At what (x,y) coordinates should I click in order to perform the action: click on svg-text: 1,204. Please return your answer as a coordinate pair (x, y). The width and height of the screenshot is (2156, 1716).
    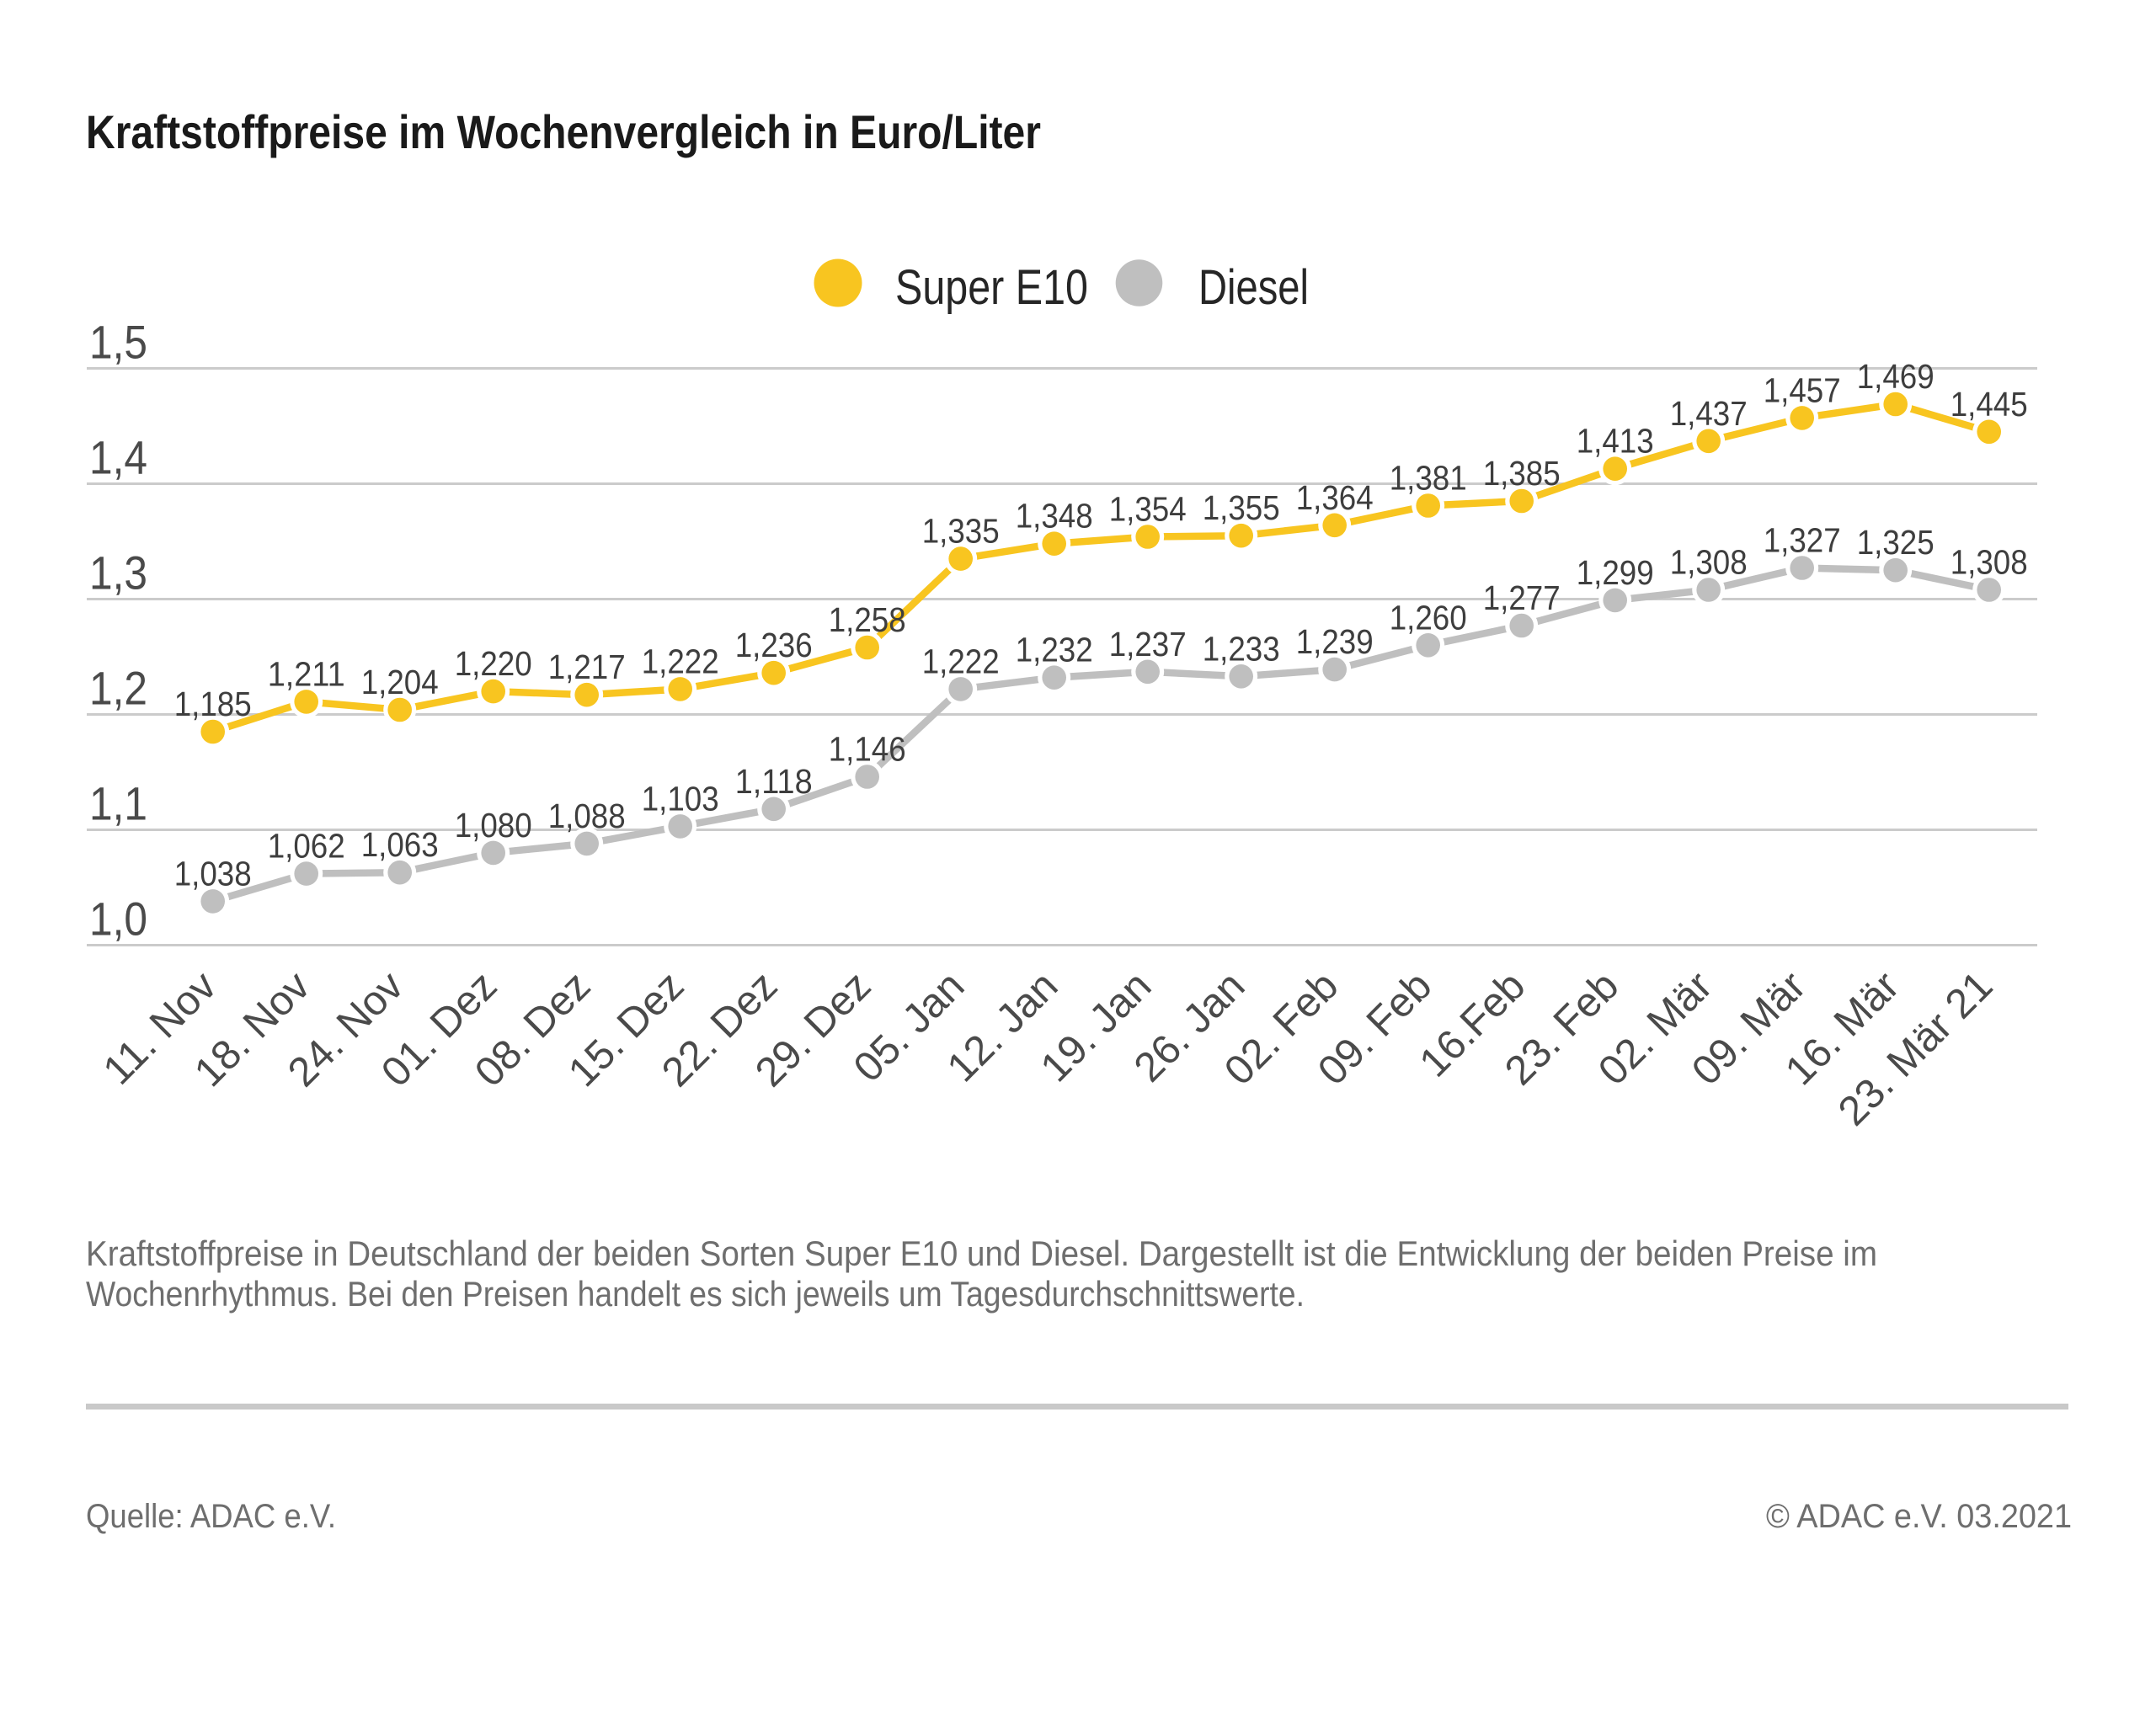
    Looking at the image, I should click on (400, 682).